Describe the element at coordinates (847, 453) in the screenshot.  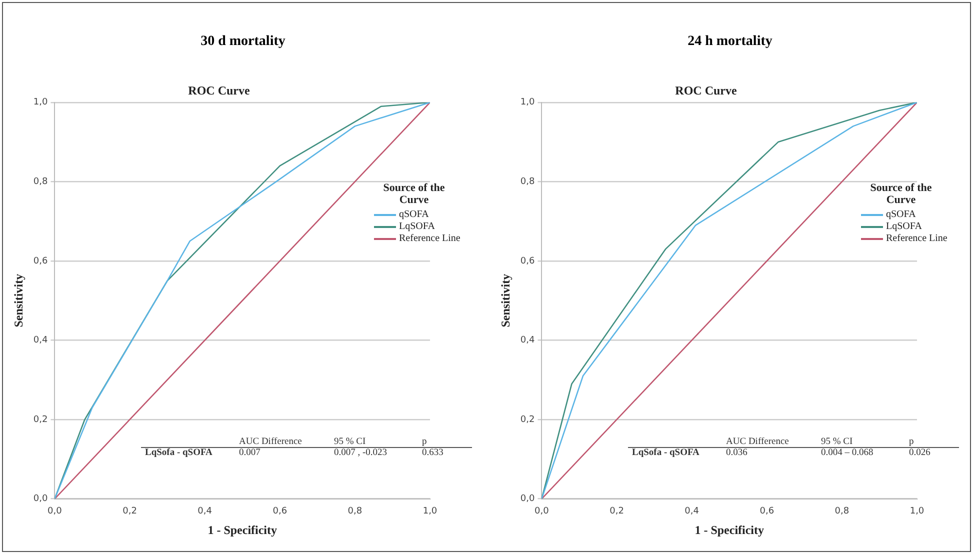
I see `annotation: 0.004 – 0.068` at that location.